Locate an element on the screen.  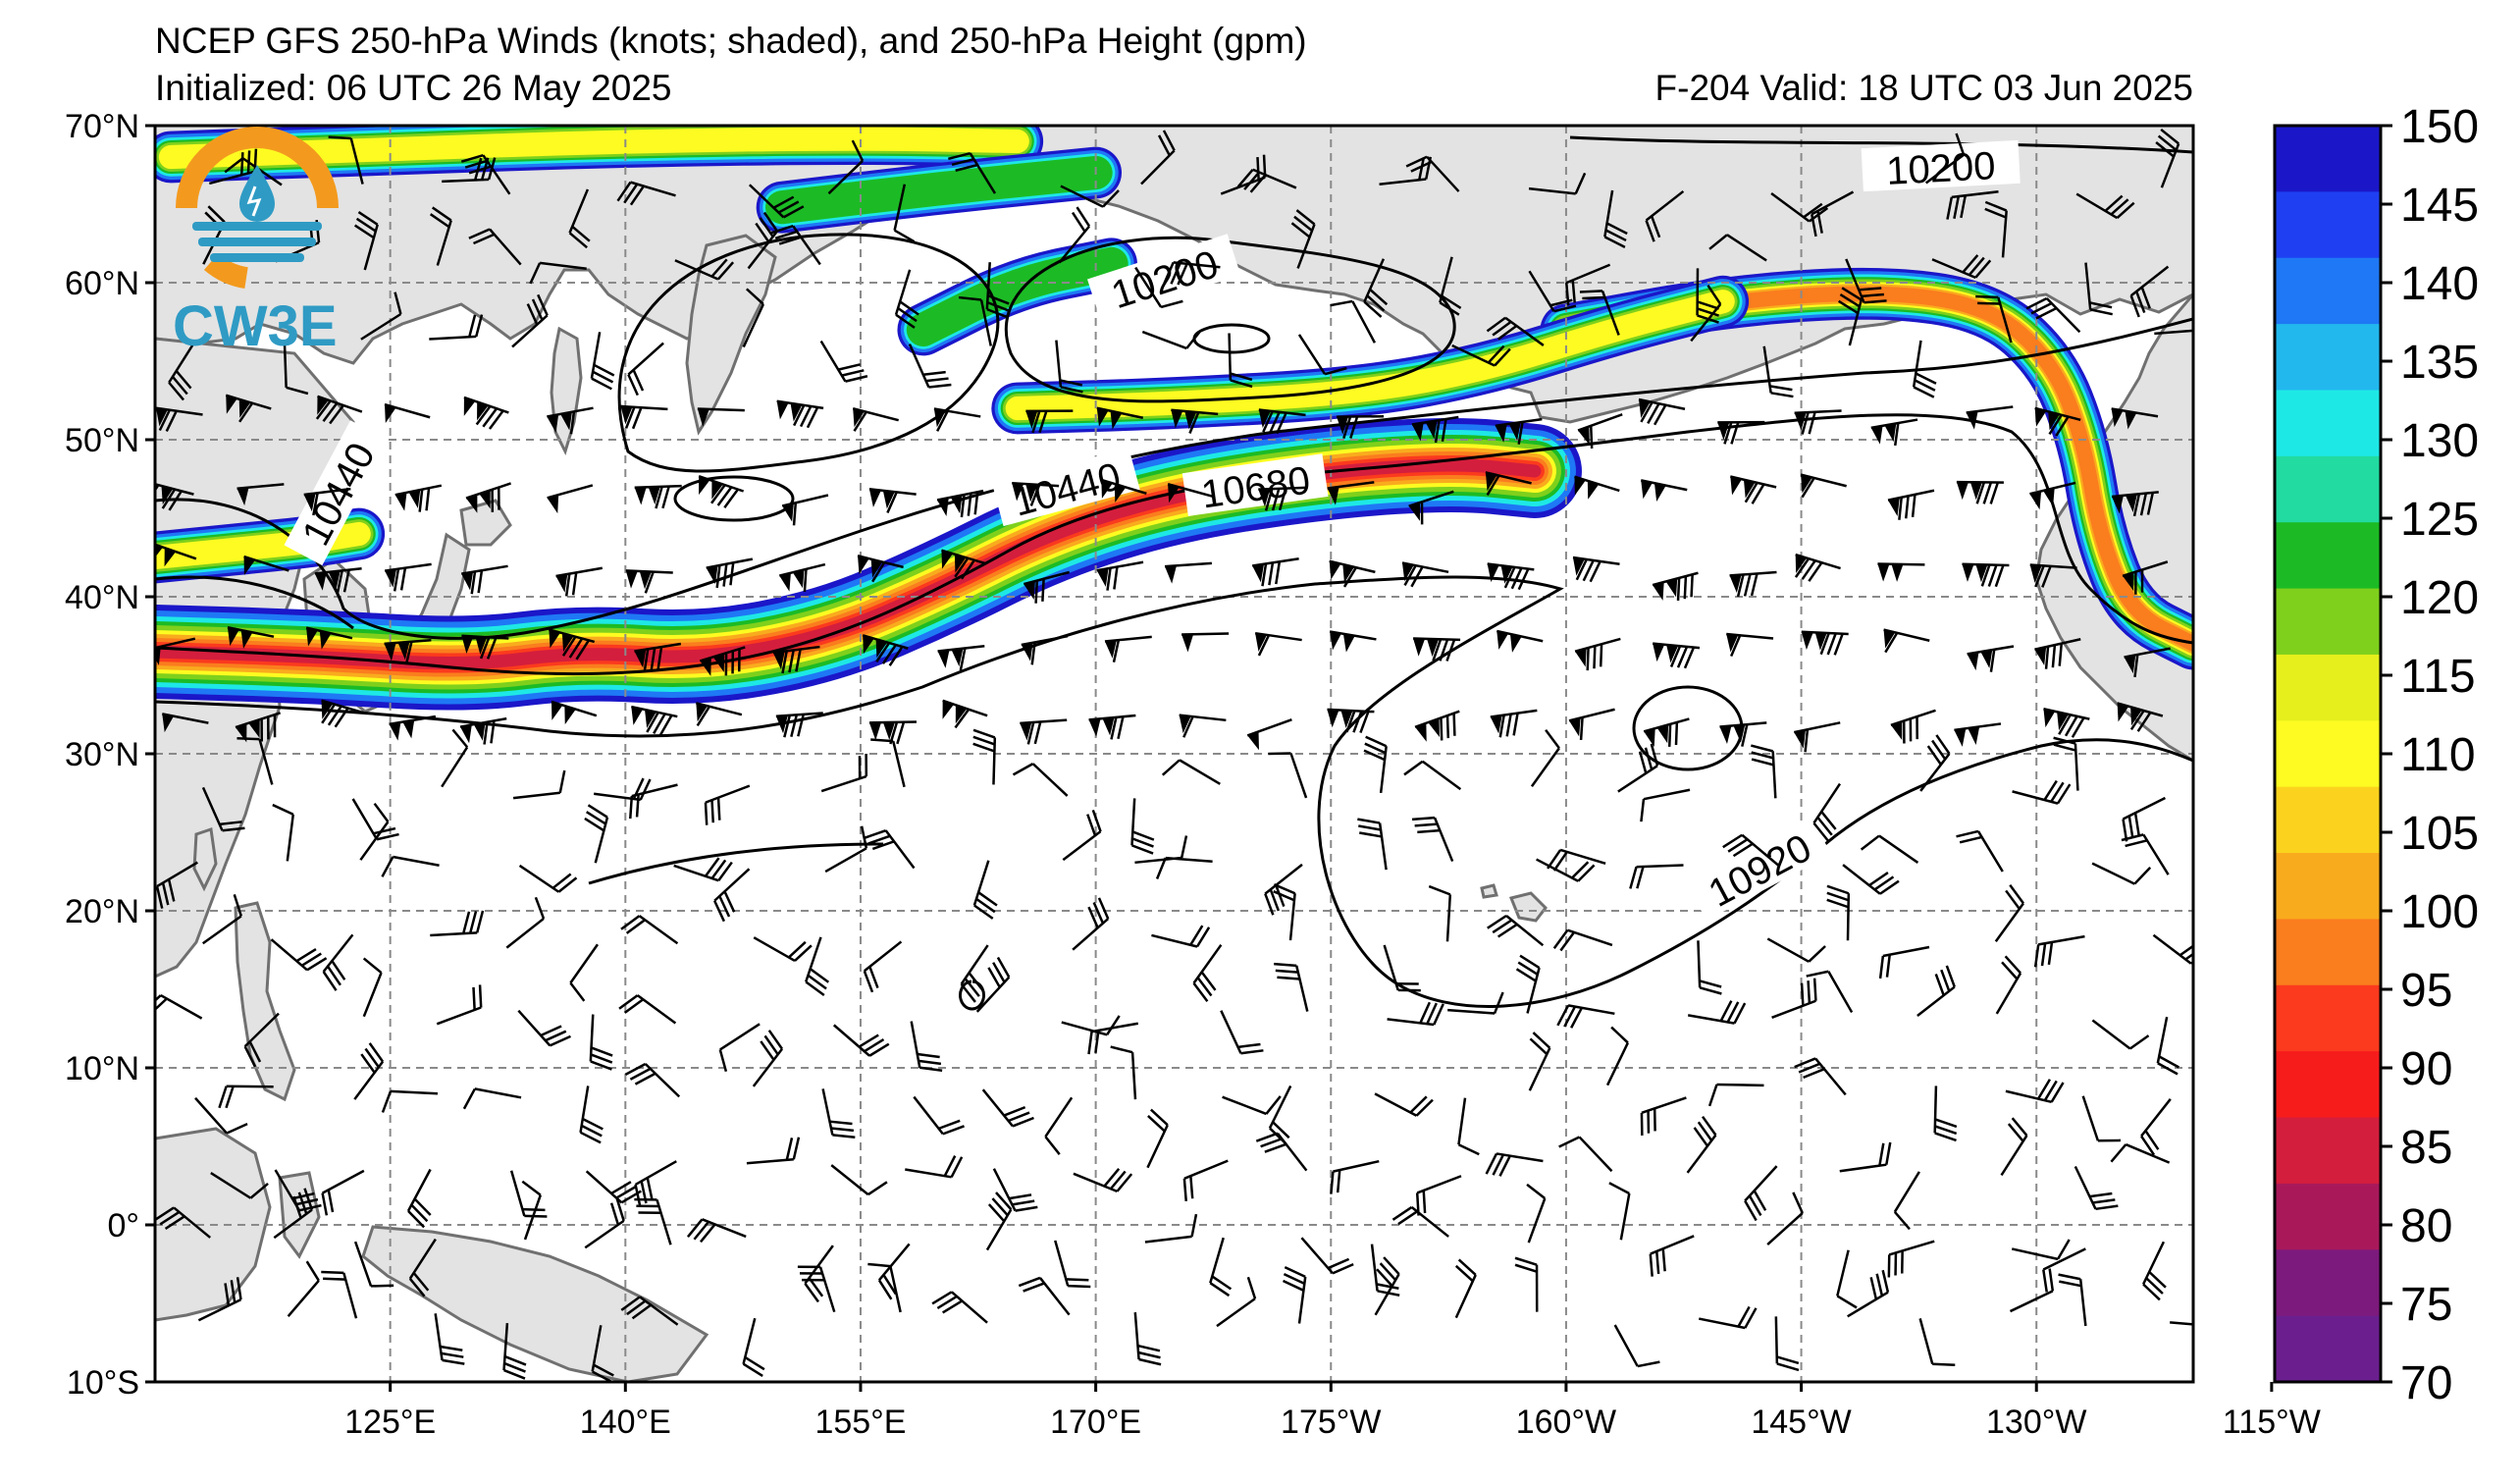
colorbar-label: 120 is located at coordinates (2439, 598).